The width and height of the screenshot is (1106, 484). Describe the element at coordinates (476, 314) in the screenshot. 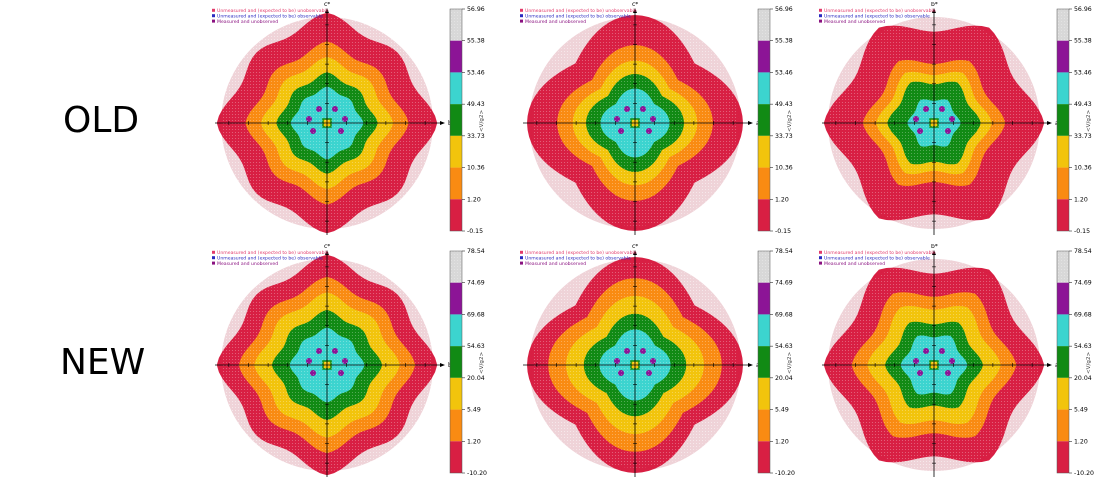

I see `colorbar-tick-label: 69.68` at that location.